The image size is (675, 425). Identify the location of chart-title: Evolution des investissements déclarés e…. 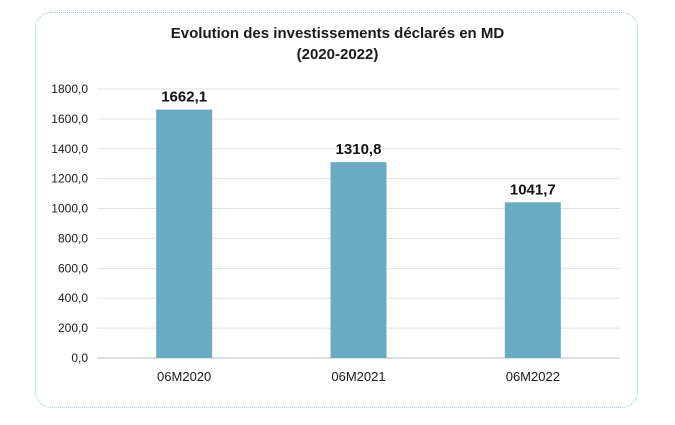
(337, 33).